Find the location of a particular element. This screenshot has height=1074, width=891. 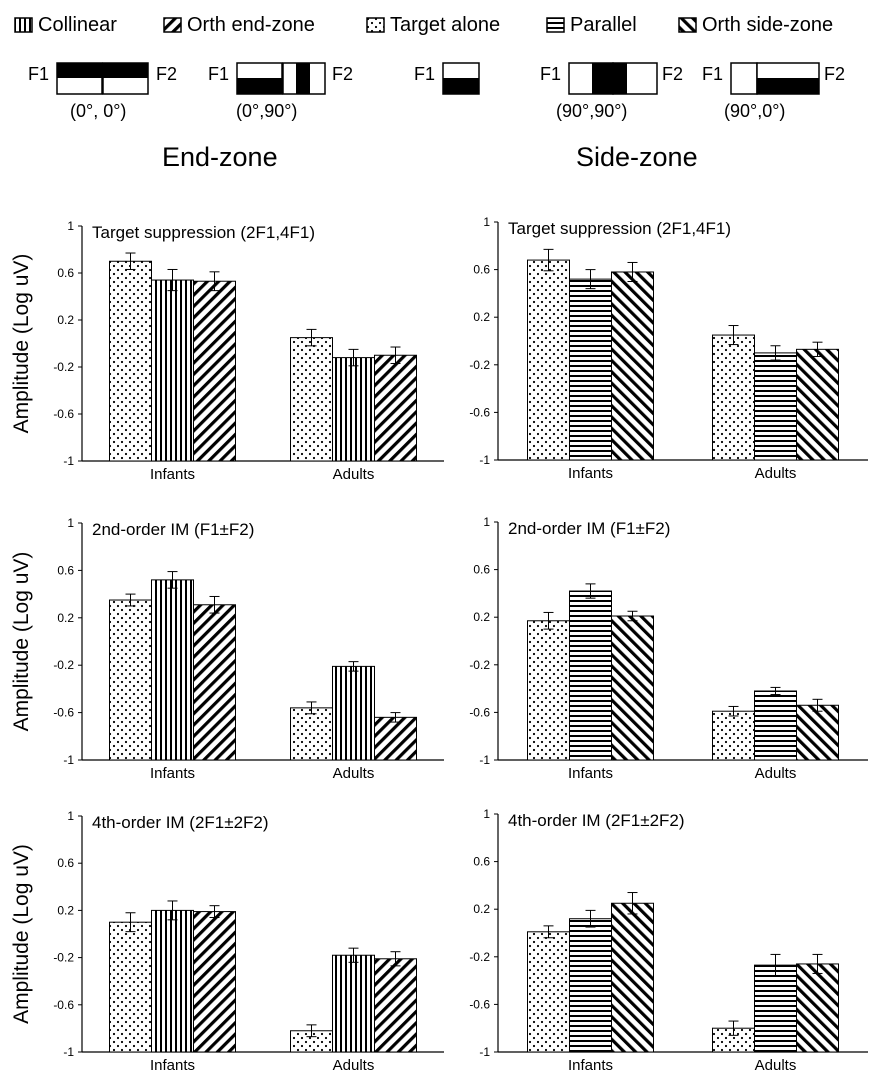

pattern-diag-down-icon is located at coordinates (687, 25).